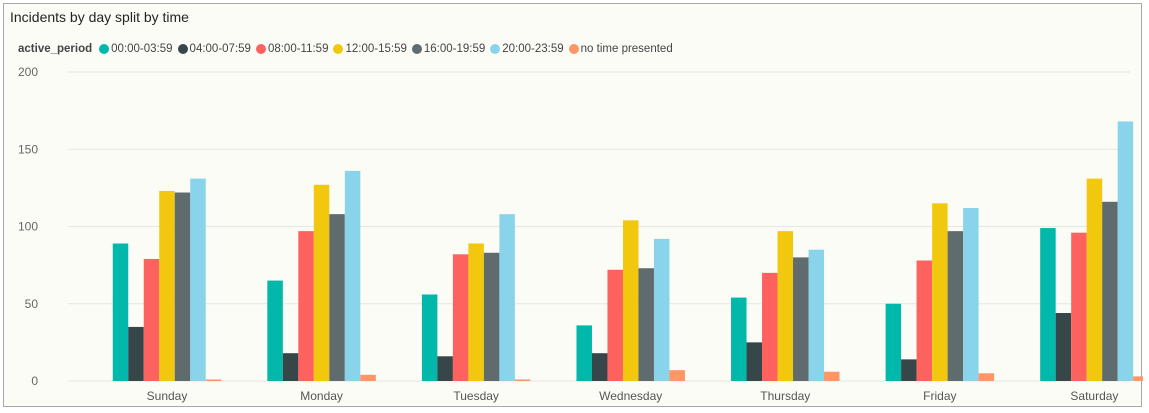  Describe the element at coordinates (28, 72) in the screenshot. I see `y-tick-label: 200` at that location.